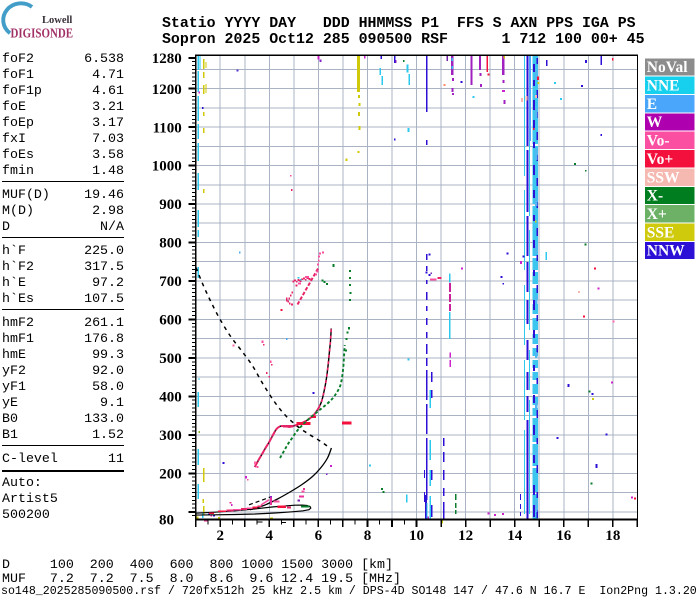  Describe the element at coordinates (170, 282) in the screenshot. I see `svg-text: 700` at that location.